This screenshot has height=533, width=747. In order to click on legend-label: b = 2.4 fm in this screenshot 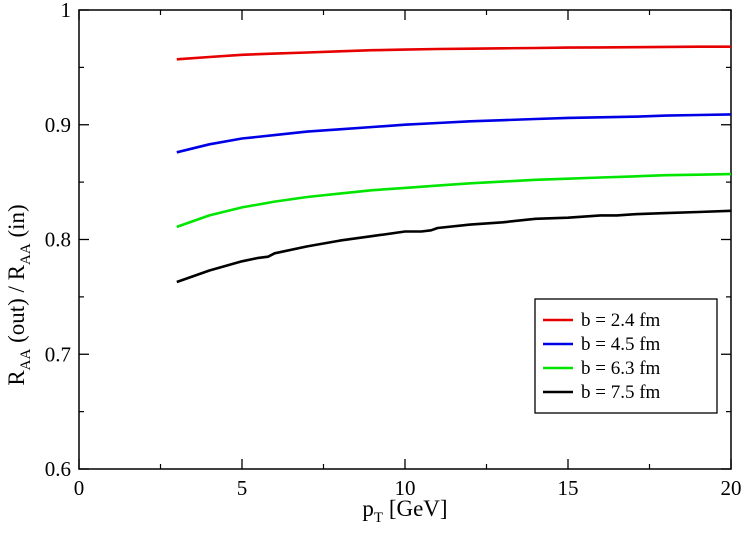, I will do `click(621, 320)`.